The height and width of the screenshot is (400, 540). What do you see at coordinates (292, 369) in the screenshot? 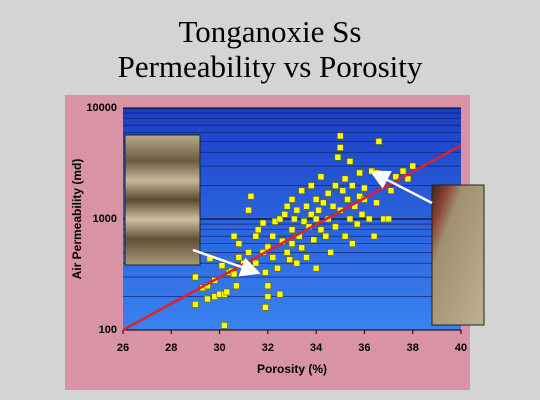
I see `x-axis-label: Porosity (%)` at bounding box center [292, 369].